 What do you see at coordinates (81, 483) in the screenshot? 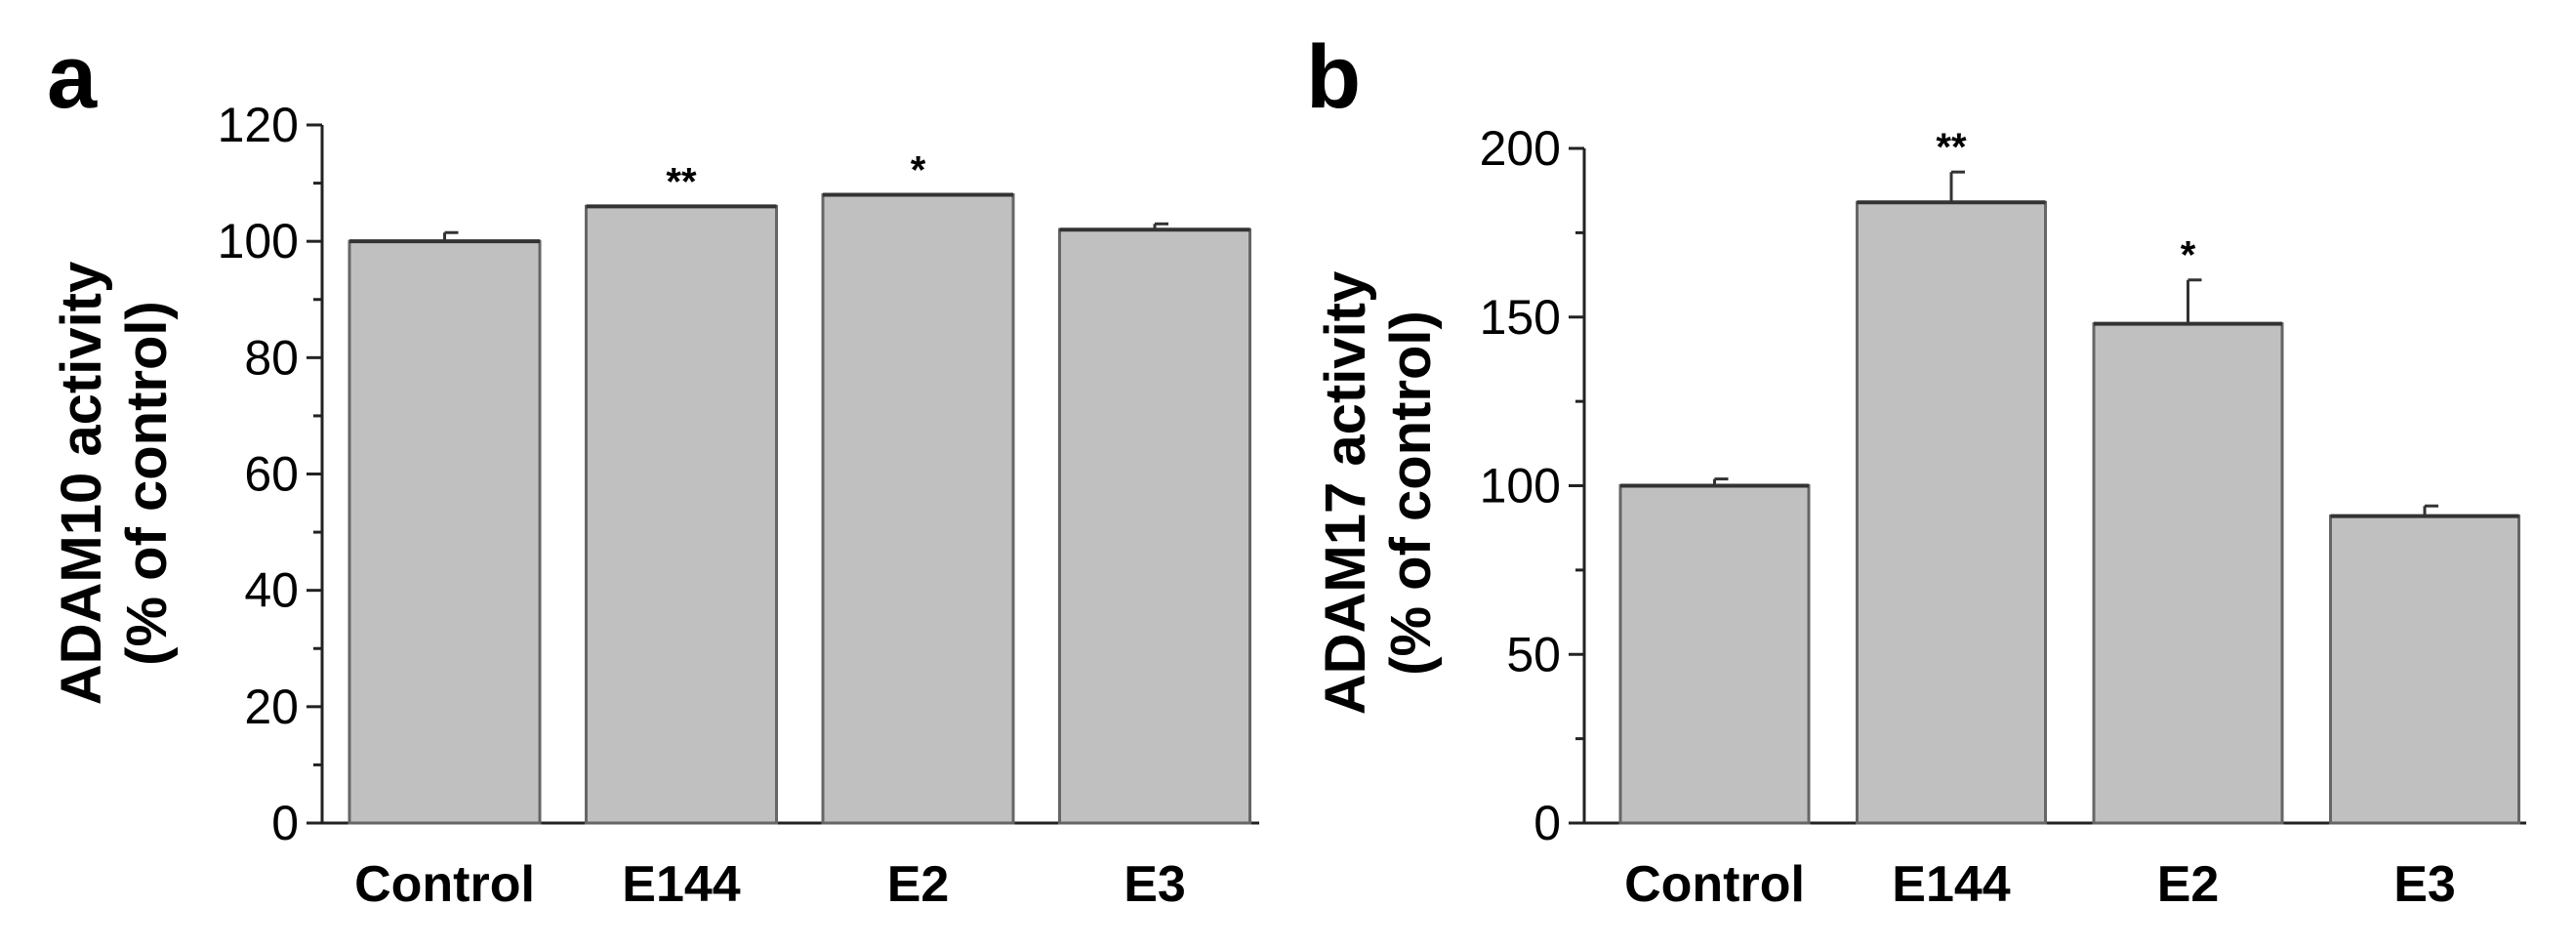
I see `panel-a-y-axis-title-line1: ADAM10 activity` at bounding box center [81, 483].